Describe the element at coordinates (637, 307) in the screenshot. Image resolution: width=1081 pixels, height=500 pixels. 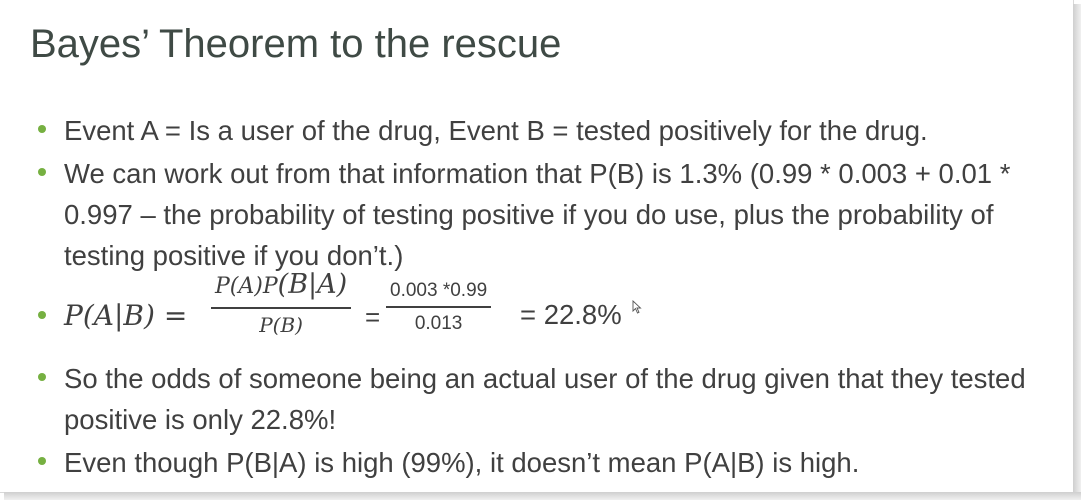
I see `mouse-cursor-icon` at that location.